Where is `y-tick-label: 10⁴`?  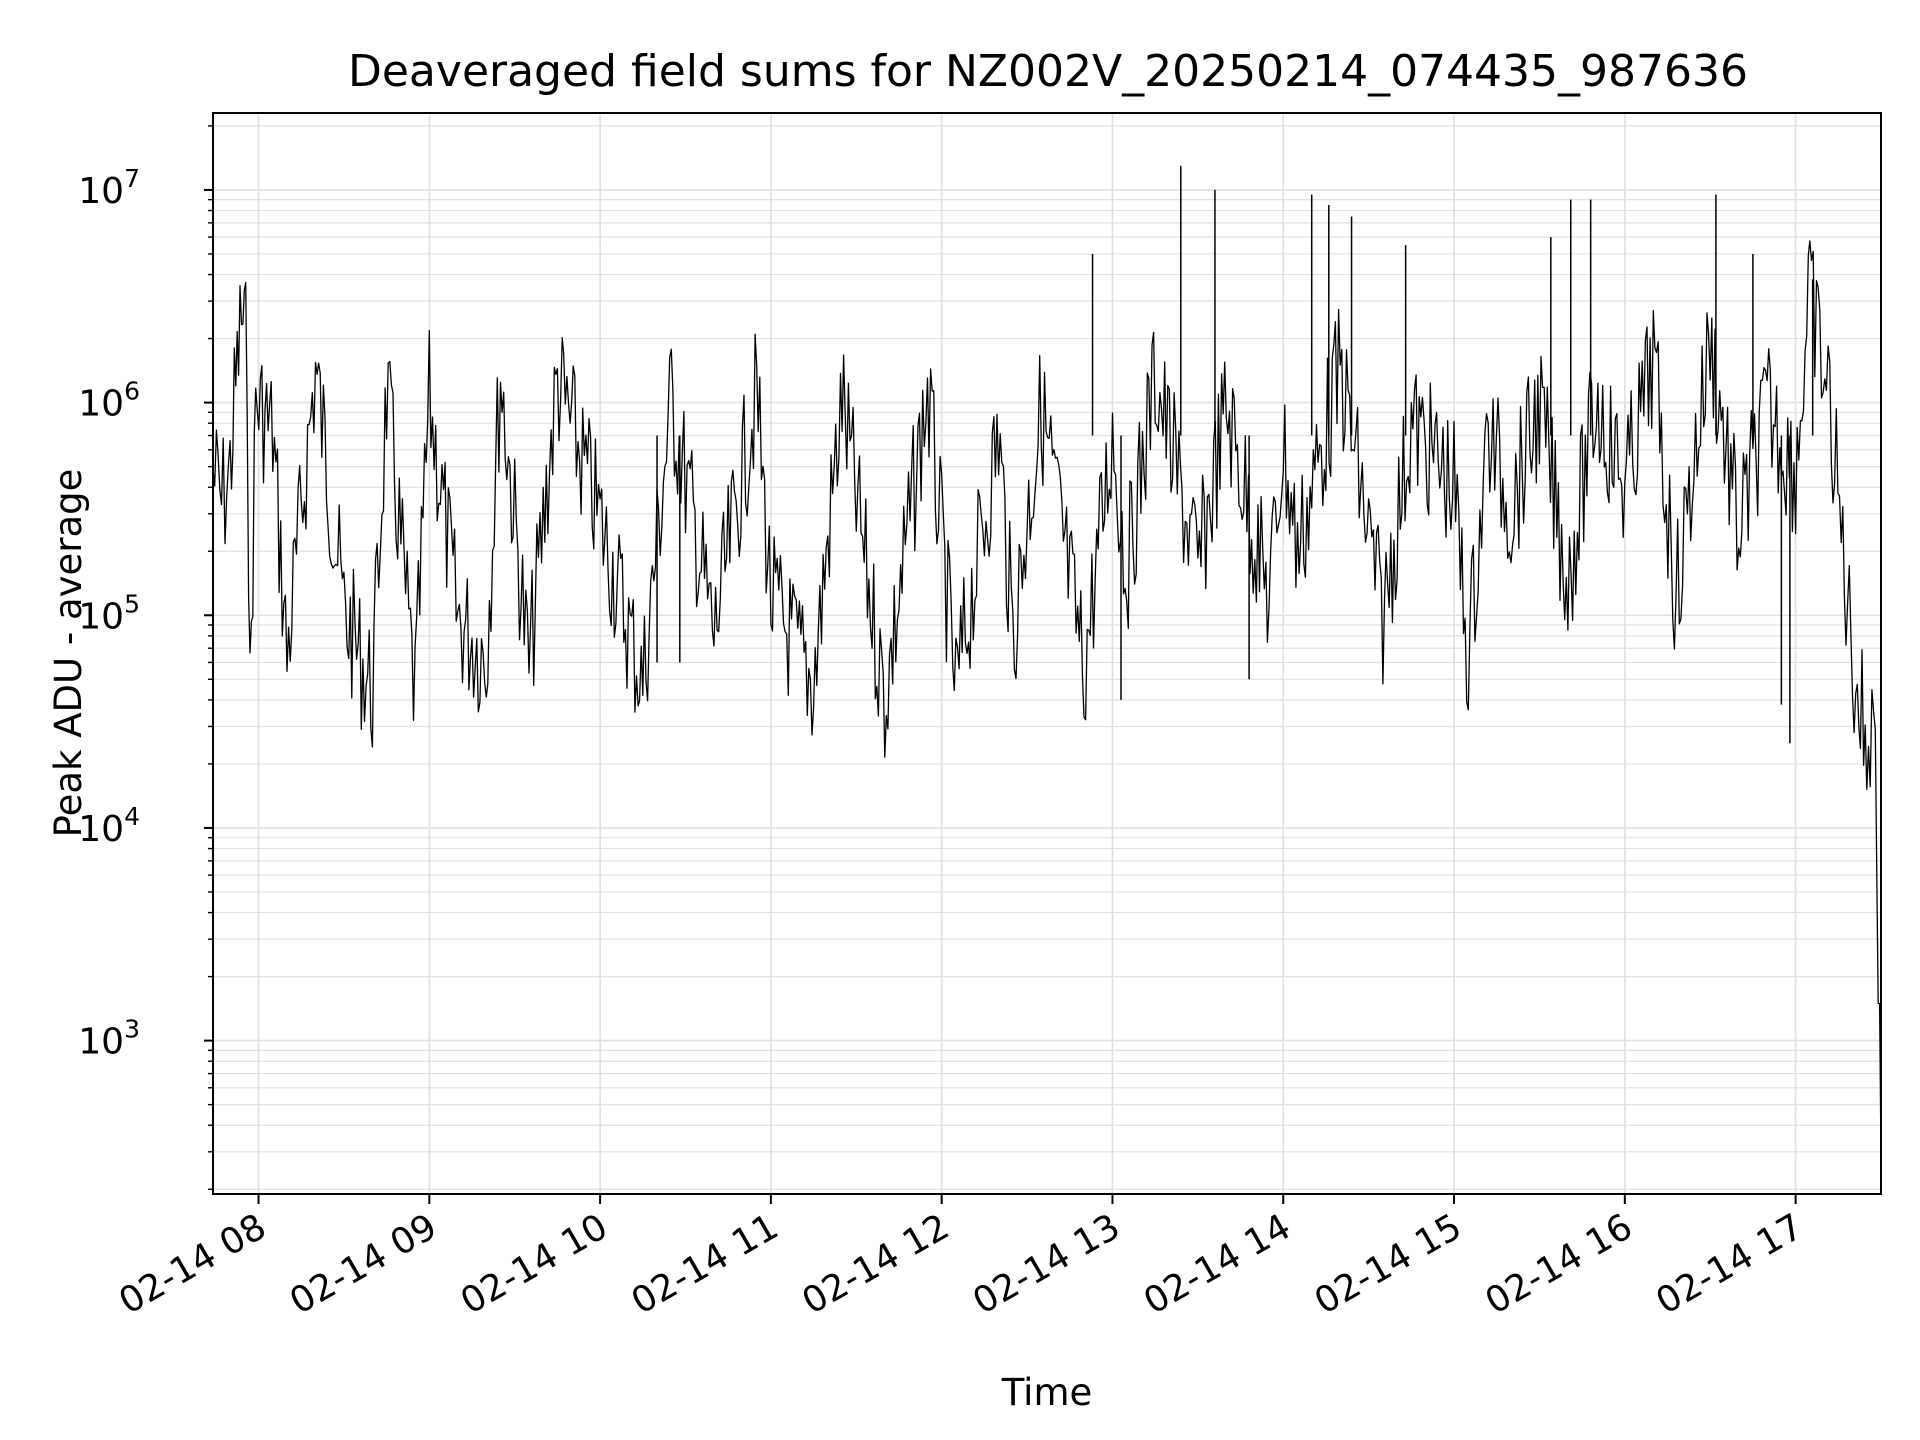
y-tick-label: 10⁴ is located at coordinates (109, 826).